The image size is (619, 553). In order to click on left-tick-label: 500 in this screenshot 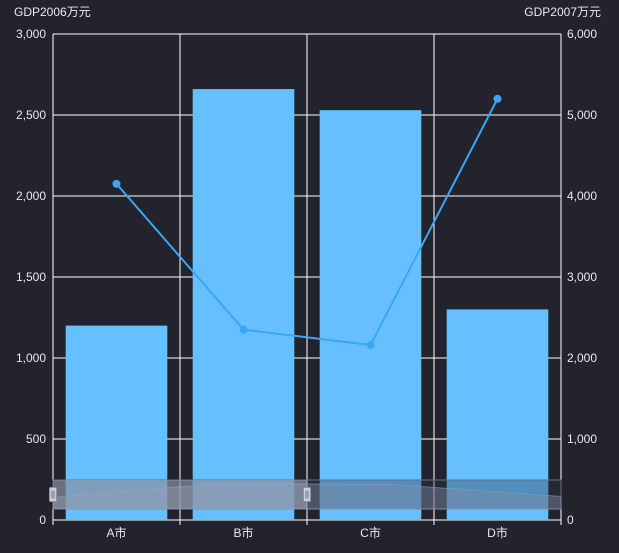, I will do `click(36, 439)`.